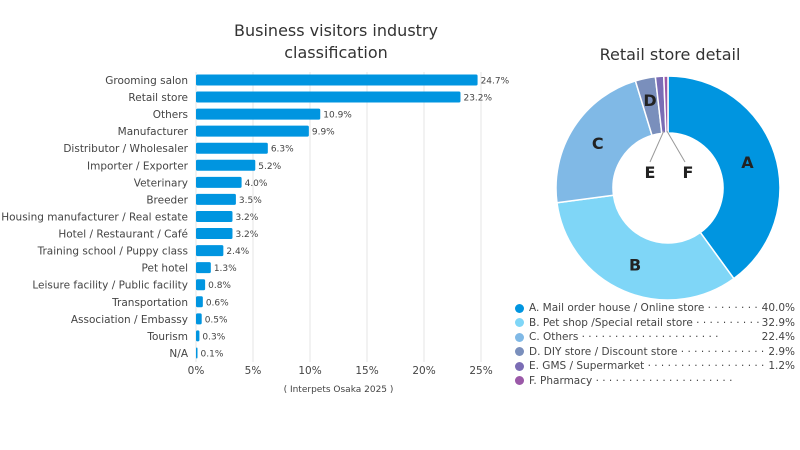 Image resolution: width=800 pixels, height=450 pixels. Describe the element at coordinates (153, 132) in the screenshot. I see `category-label: Manufacturer` at that location.